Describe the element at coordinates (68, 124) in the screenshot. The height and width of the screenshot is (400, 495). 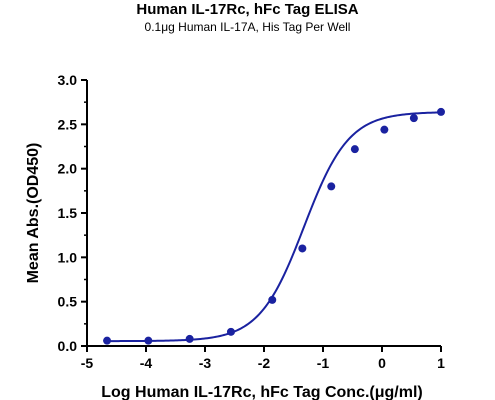
I see `y-tick-label: 2.5` at that location.